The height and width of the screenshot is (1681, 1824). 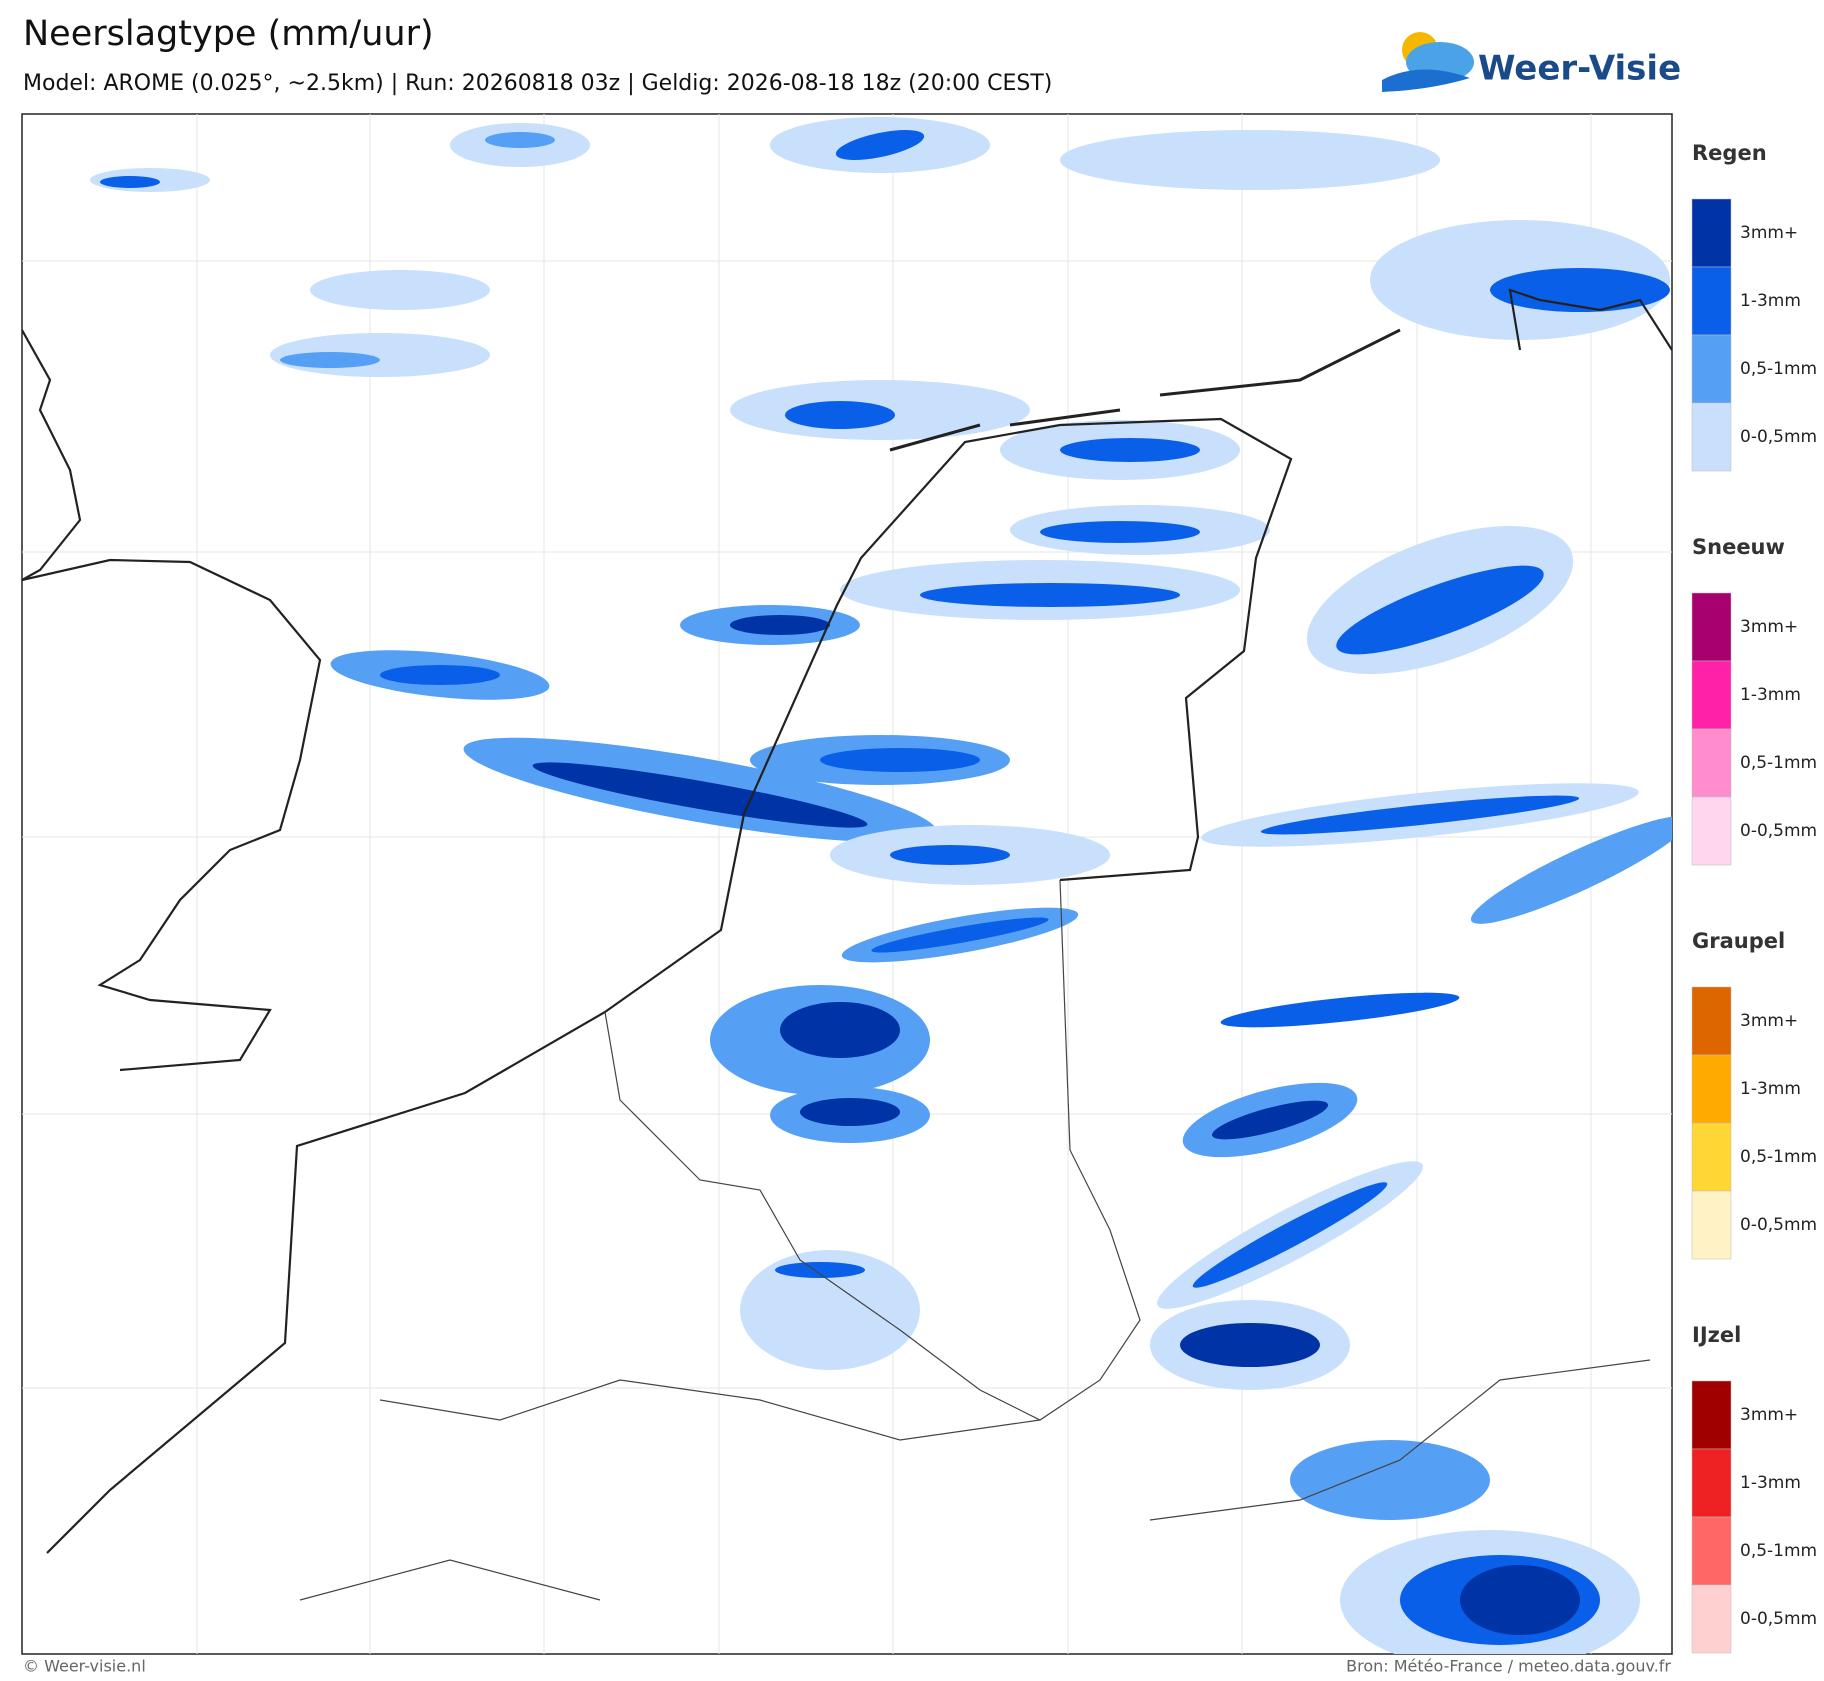 I want to click on legend-title: Sneeuw, so click(x=1738, y=547).